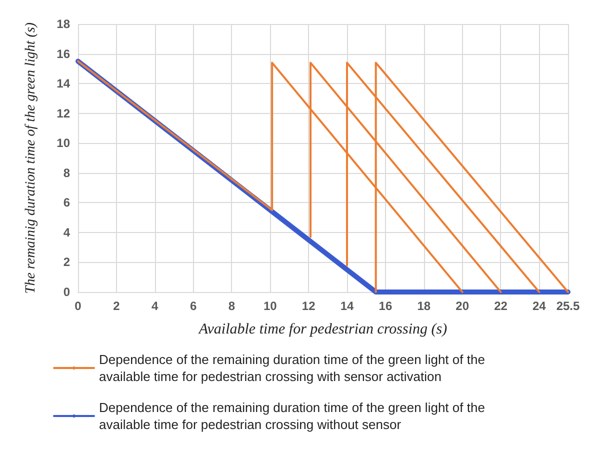 This screenshot has height=450, width=594. What do you see at coordinates (501, 306) in the screenshot?
I see `x-tick-label: 22` at bounding box center [501, 306].